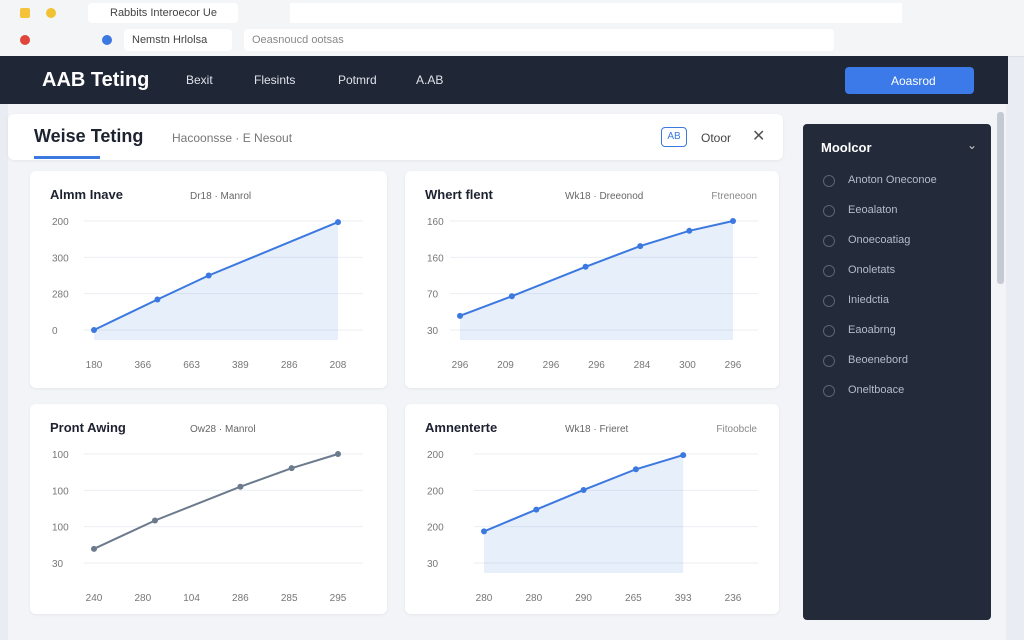  Describe the element at coordinates (972, 145) in the screenshot. I see `chevron: ⌄` at that location.